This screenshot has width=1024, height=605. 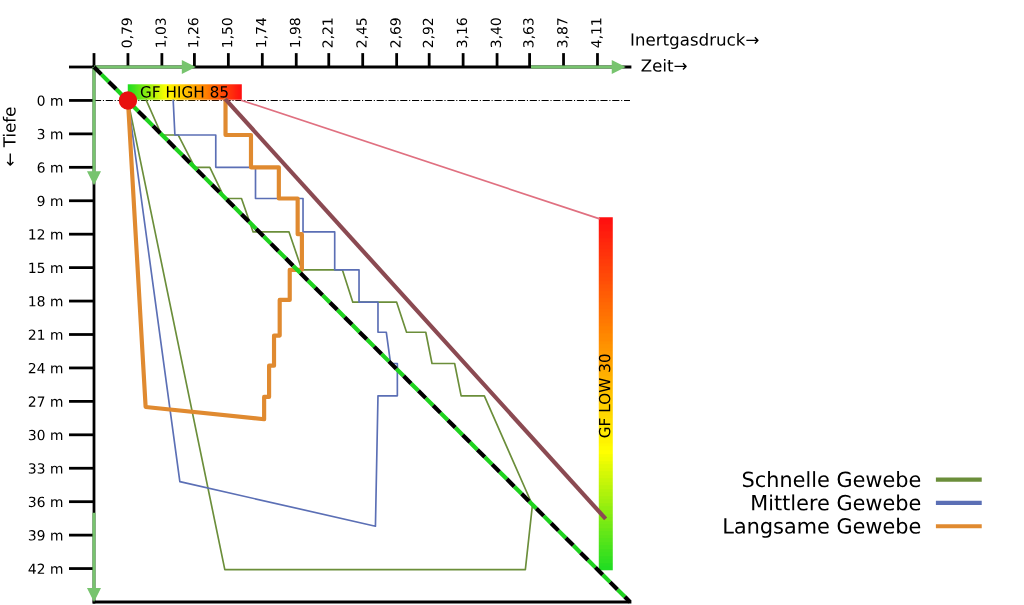 What do you see at coordinates (695, 41) in the screenshot?
I see `x-axis-title: Inertgasdruck→` at bounding box center [695, 41].